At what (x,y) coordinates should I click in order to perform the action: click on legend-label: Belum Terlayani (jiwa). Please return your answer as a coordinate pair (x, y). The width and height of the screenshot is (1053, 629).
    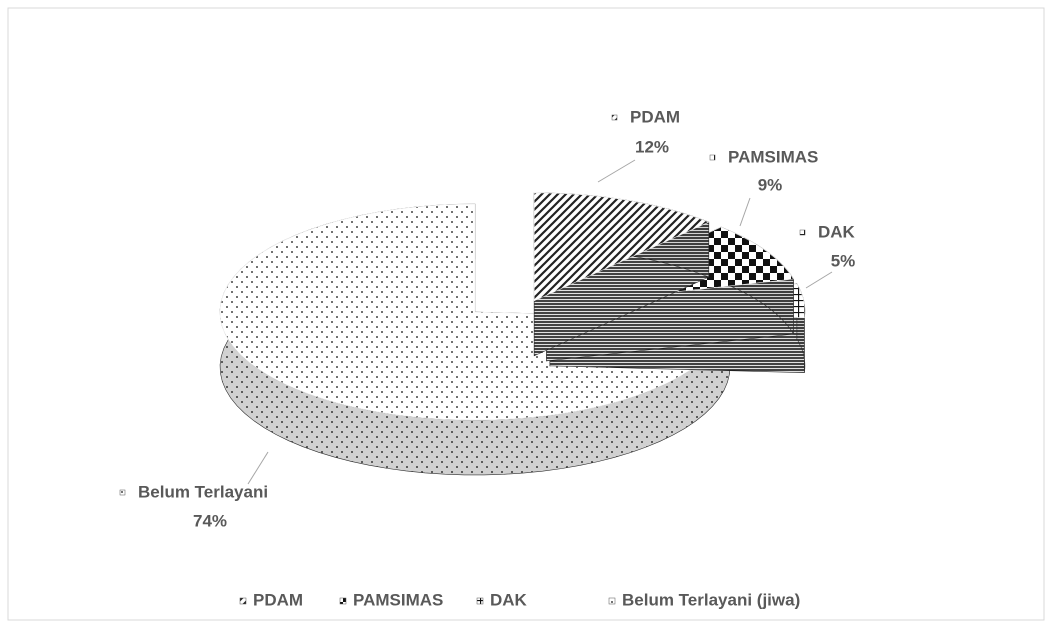
    Looking at the image, I should click on (711, 599).